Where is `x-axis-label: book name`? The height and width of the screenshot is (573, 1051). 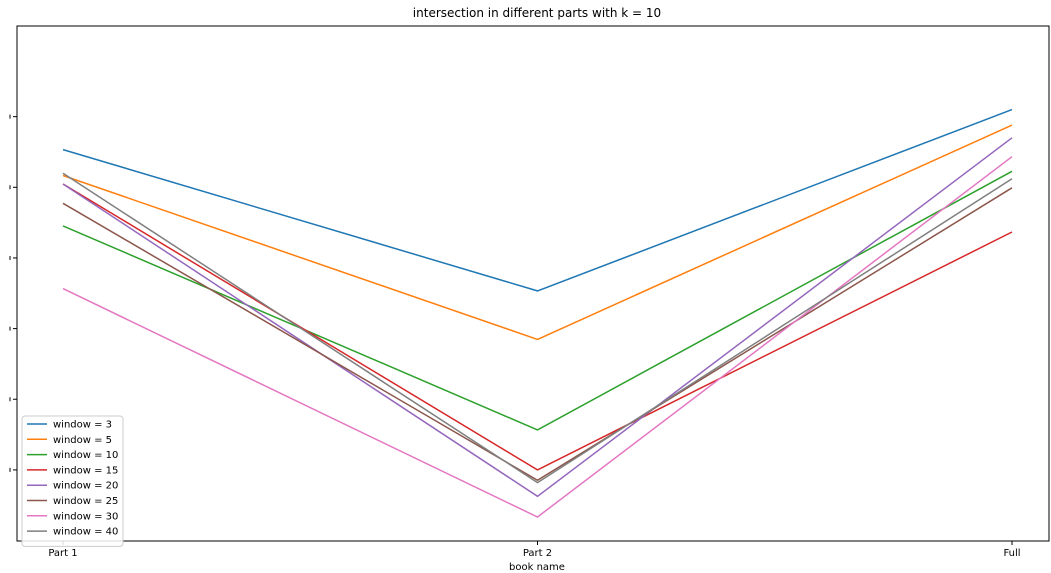 x-axis-label: book name is located at coordinates (537, 567).